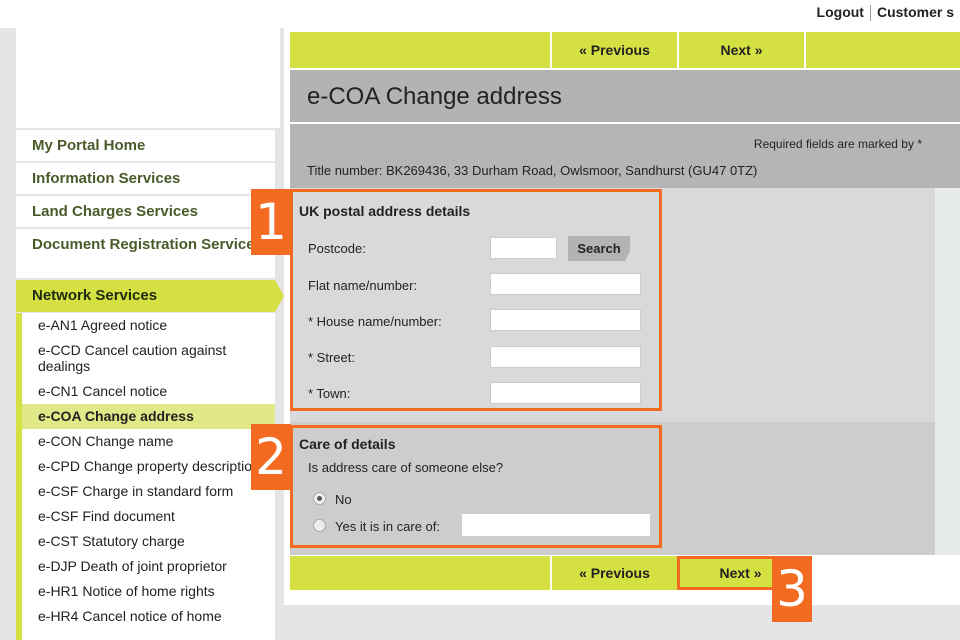  I want to click on house-label: * House name/number:, so click(375, 321).